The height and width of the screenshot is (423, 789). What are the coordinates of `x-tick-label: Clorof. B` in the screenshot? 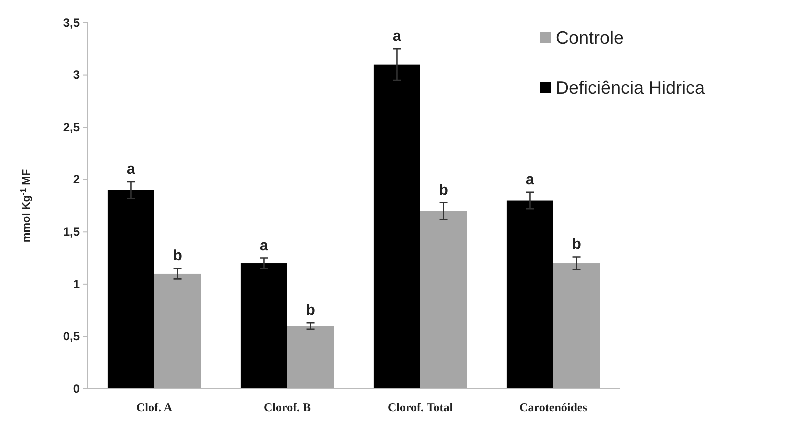 It's located at (288, 407).